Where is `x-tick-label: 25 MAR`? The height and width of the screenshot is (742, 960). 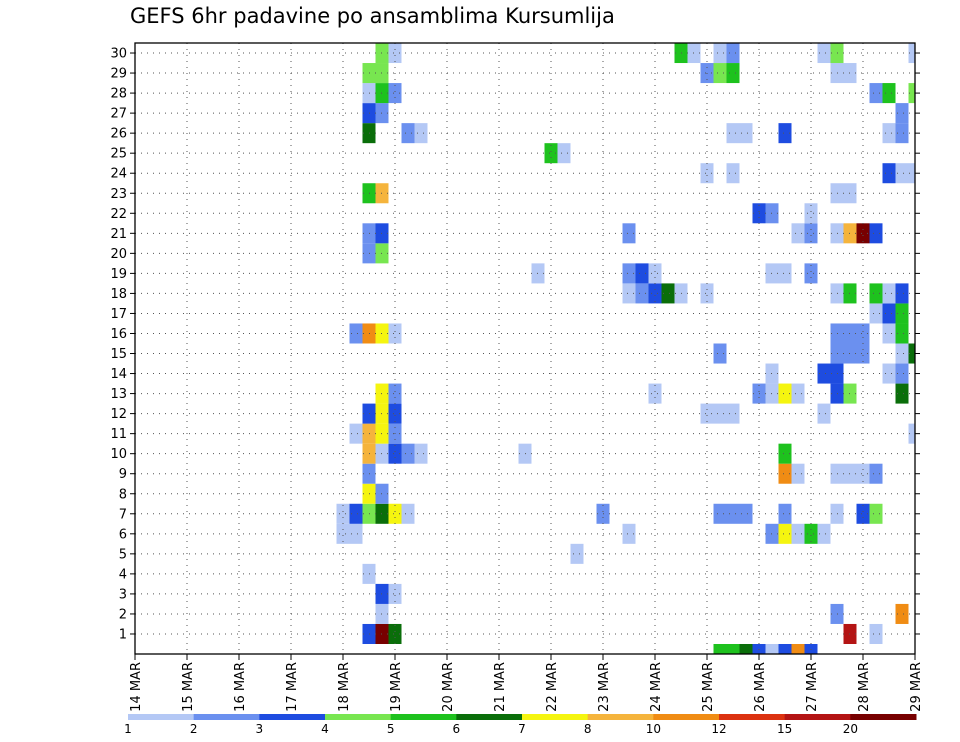 x-tick-label: 25 MAR is located at coordinates (708, 687).